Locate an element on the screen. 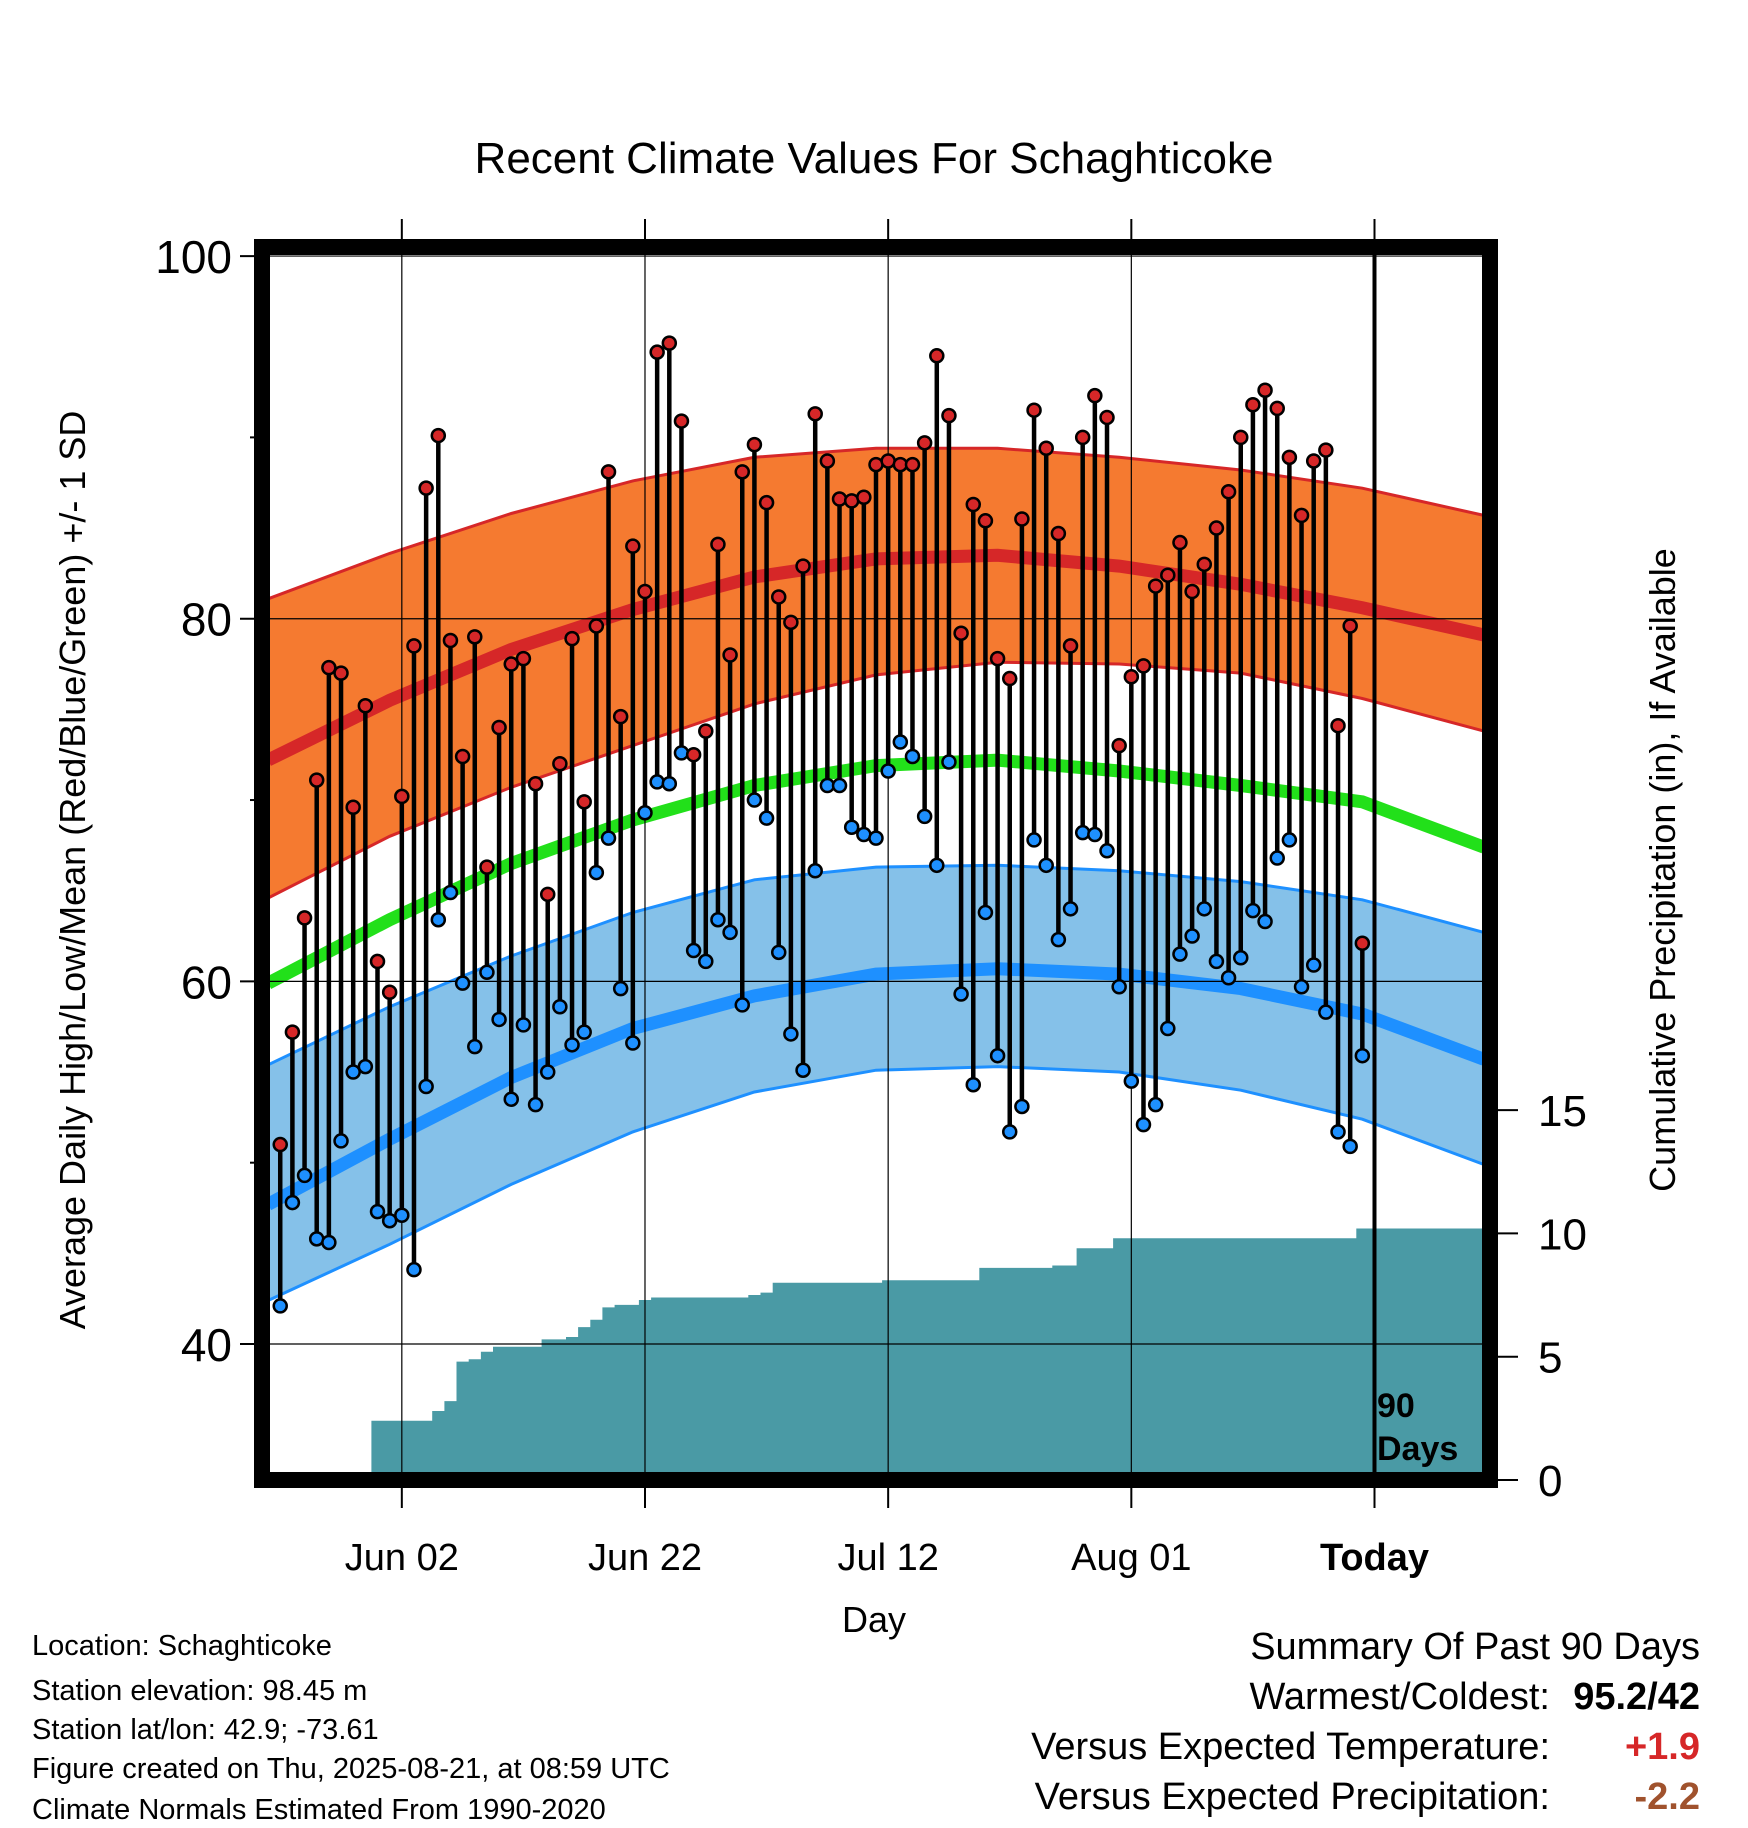 The image size is (1748, 1828). info-elevation: Station elevation: 98.45 m is located at coordinates (200, 1691).